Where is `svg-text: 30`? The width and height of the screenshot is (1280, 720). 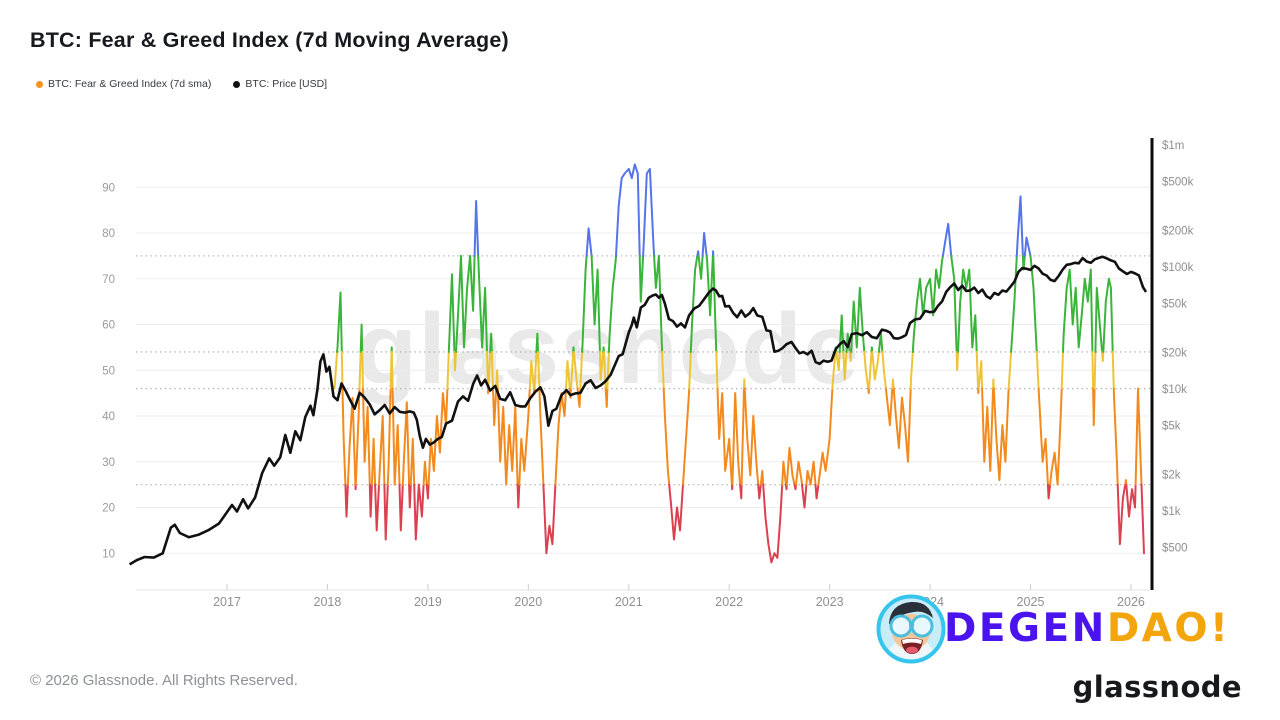
svg-text: 30 is located at coordinates (108, 463).